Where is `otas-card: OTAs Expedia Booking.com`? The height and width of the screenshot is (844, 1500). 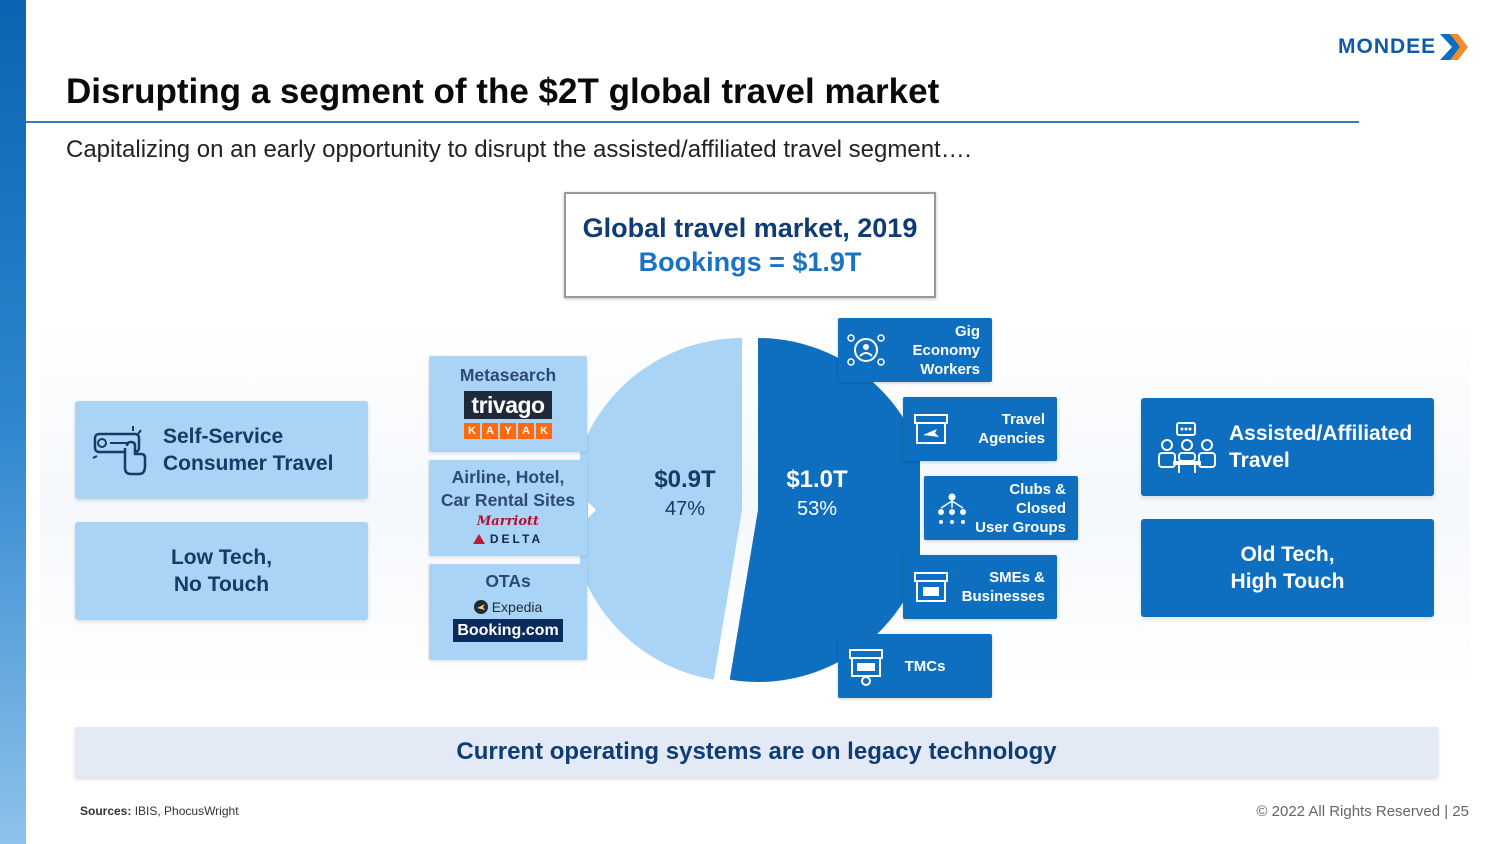 otas-card: OTAs Expedia Booking.com is located at coordinates (508, 612).